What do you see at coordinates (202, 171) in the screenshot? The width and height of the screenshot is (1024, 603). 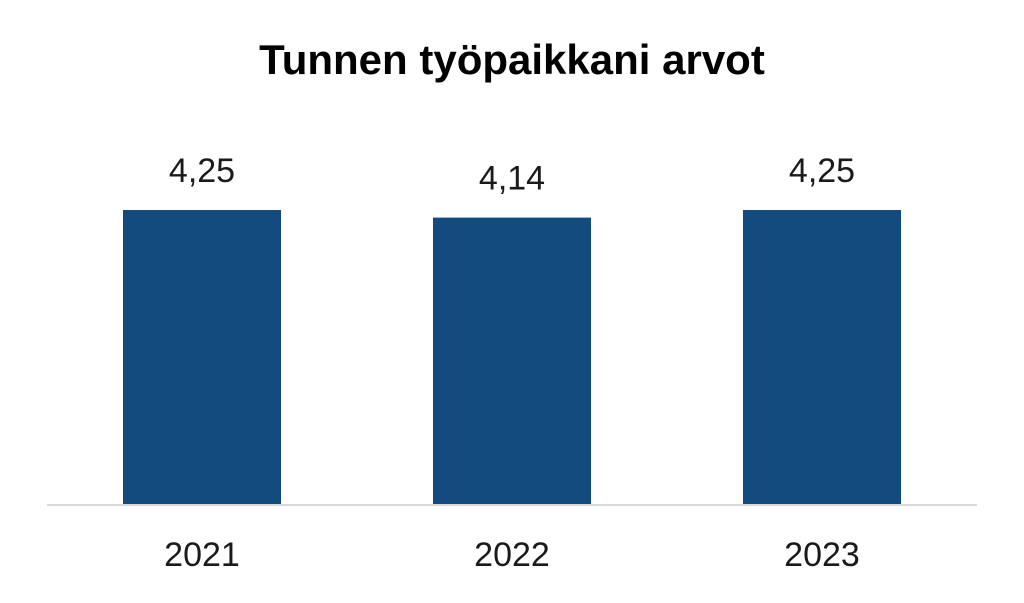 I see `data-label-2021: 4,25` at bounding box center [202, 171].